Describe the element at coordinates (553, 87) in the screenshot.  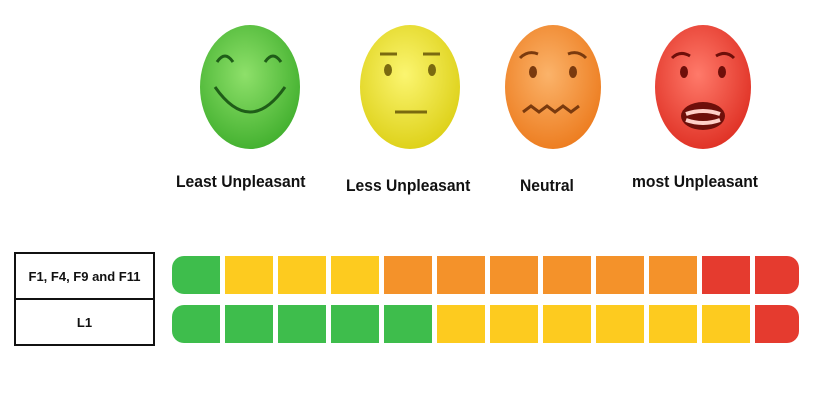
I see `worried-face-icon` at that location.